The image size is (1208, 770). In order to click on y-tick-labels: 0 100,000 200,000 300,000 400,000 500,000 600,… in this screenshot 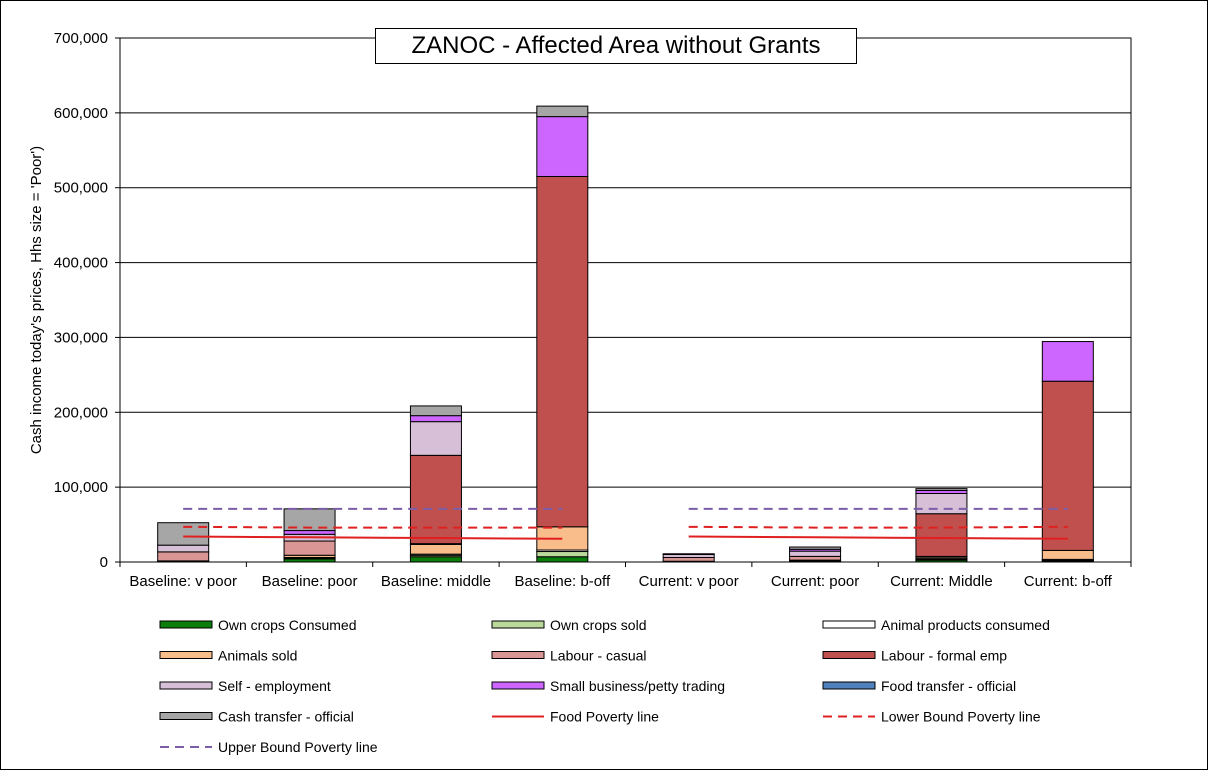, I will do `click(81, 300)`.